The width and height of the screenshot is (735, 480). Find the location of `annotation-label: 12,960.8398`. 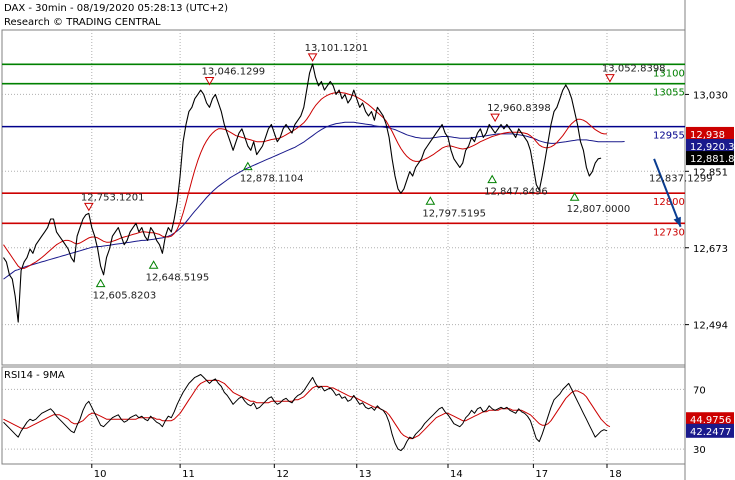

annotation-label: 12,960.8398 is located at coordinates (519, 108).